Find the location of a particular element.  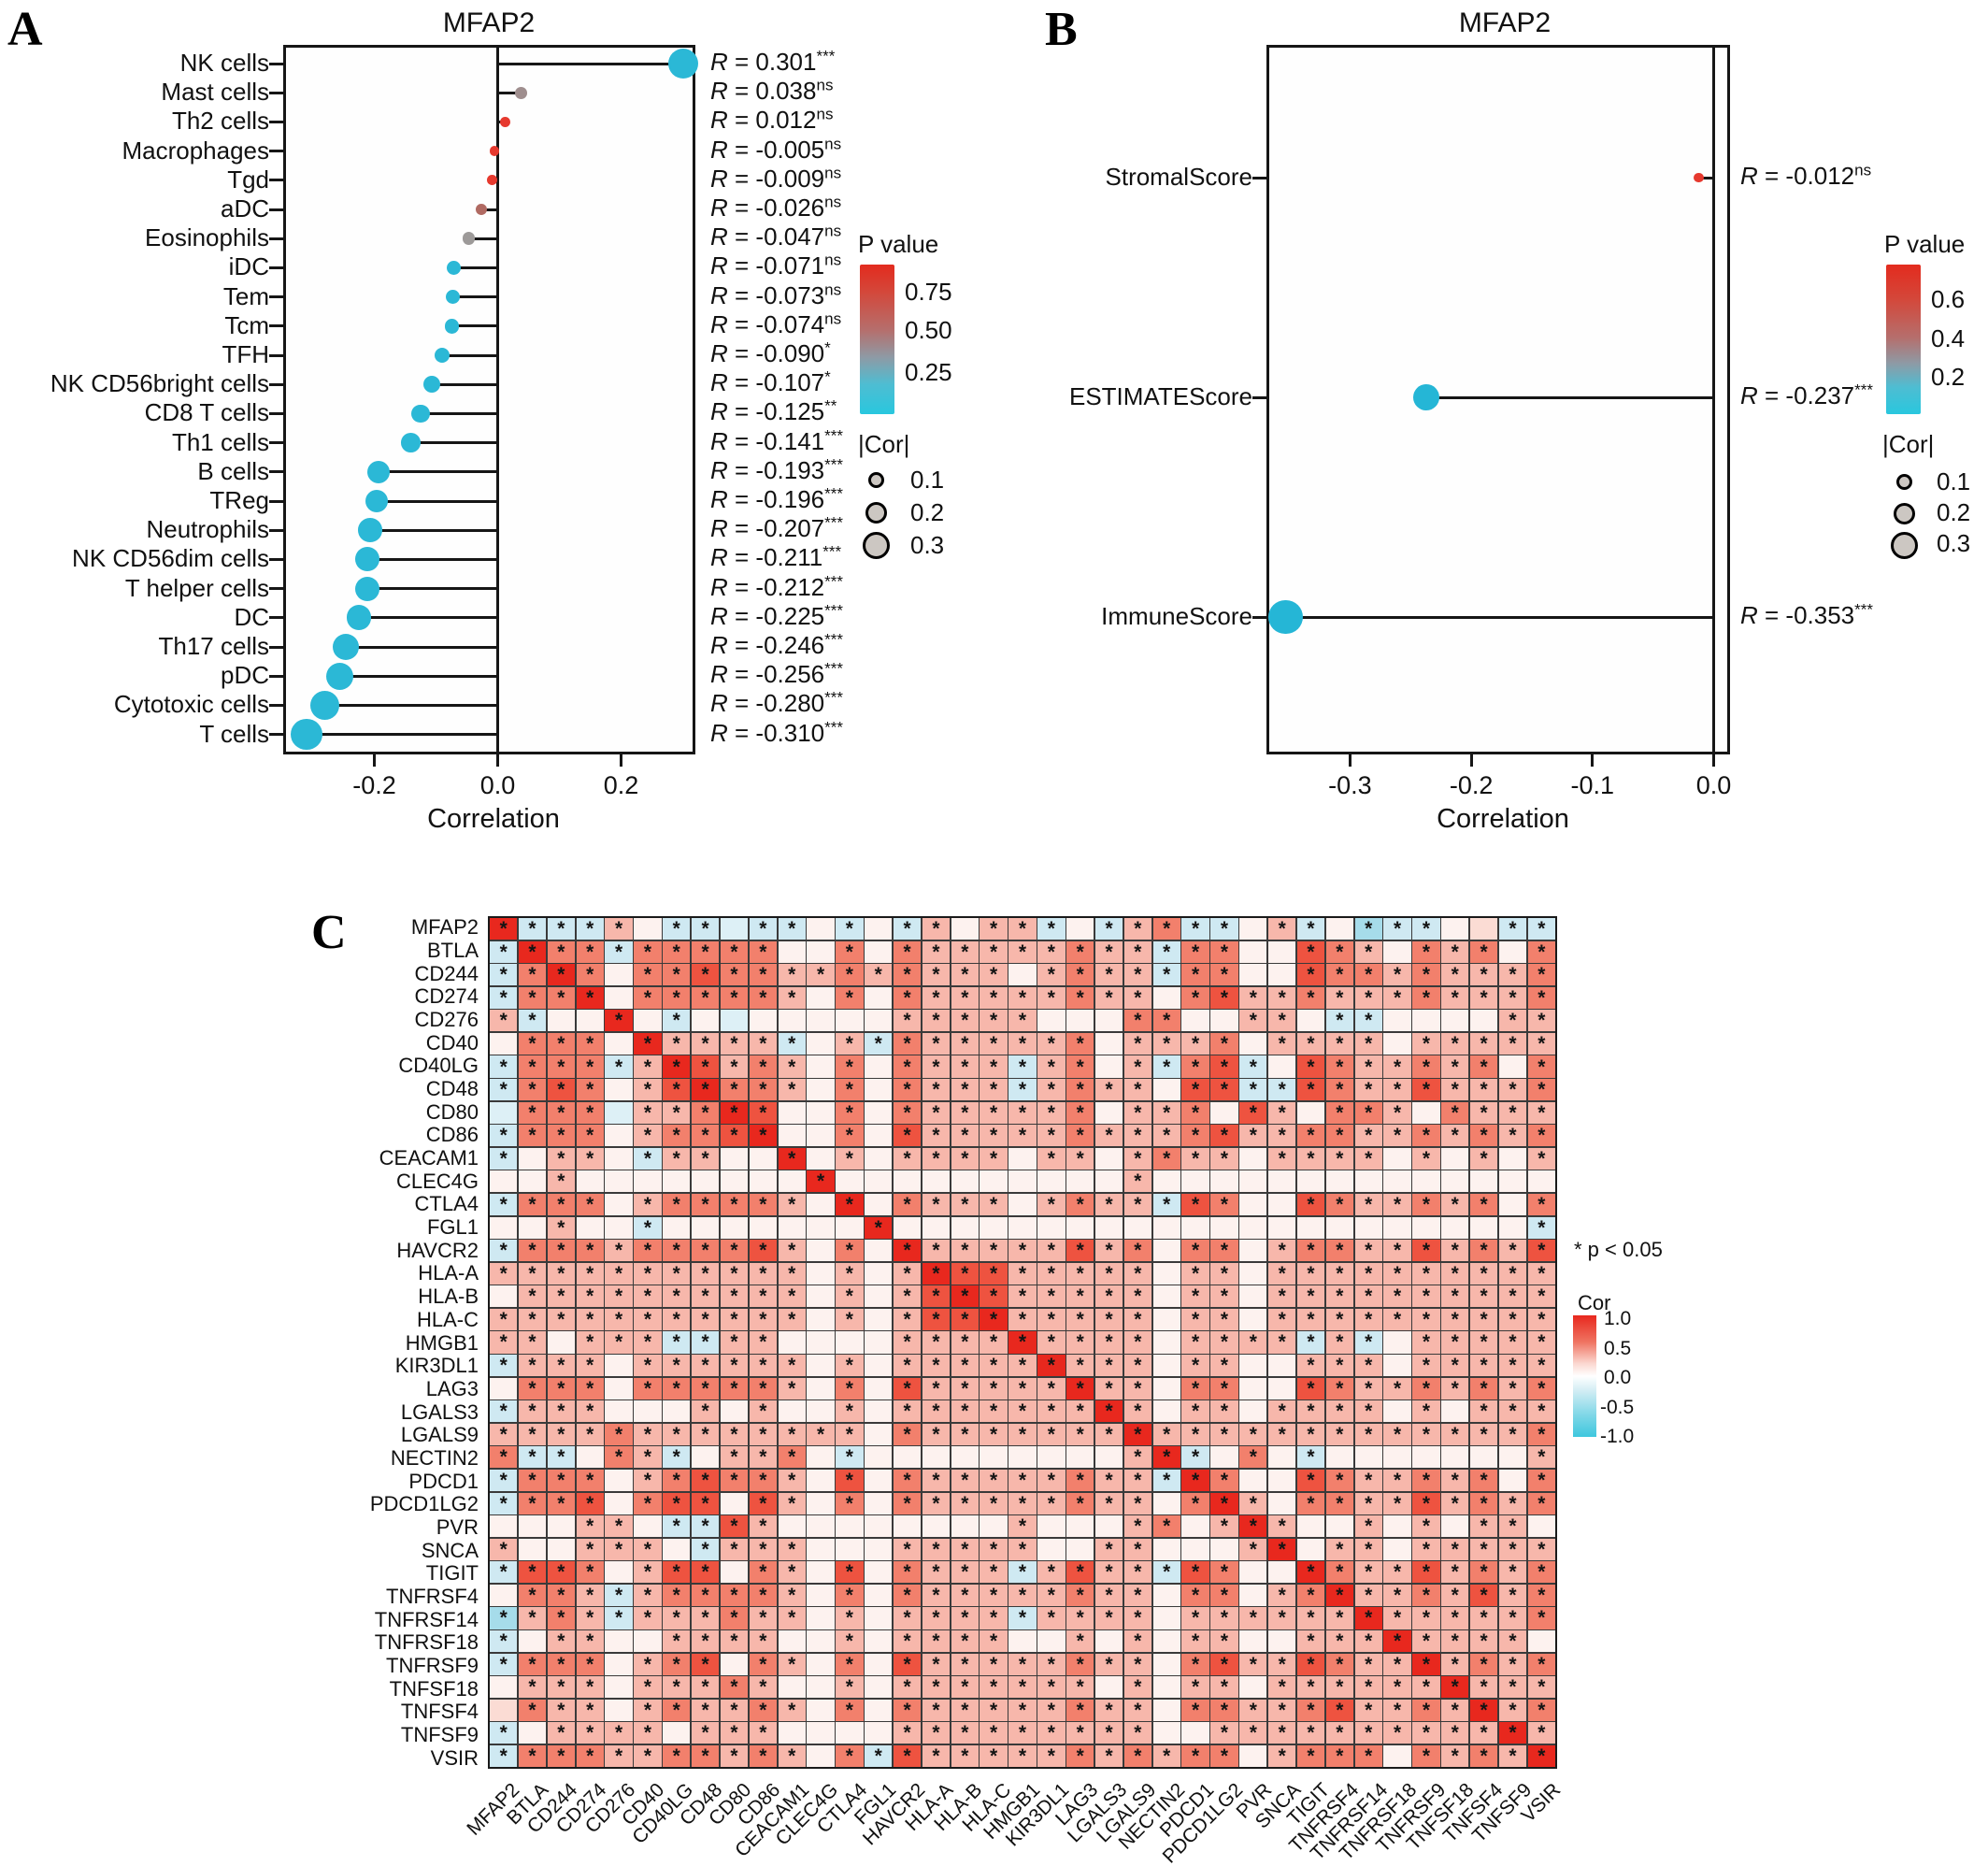

panel-b-pvalue-tick: 0.6 is located at coordinates (1948, 299).